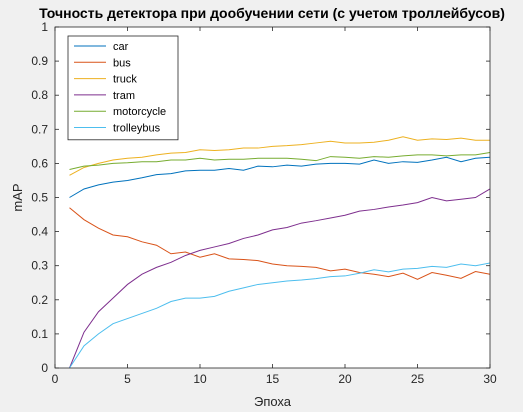 This screenshot has width=523, height=412. What do you see at coordinates (345, 379) in the screenshot?
I see `x-tick-label: 20` at bounding box center [345, 379].